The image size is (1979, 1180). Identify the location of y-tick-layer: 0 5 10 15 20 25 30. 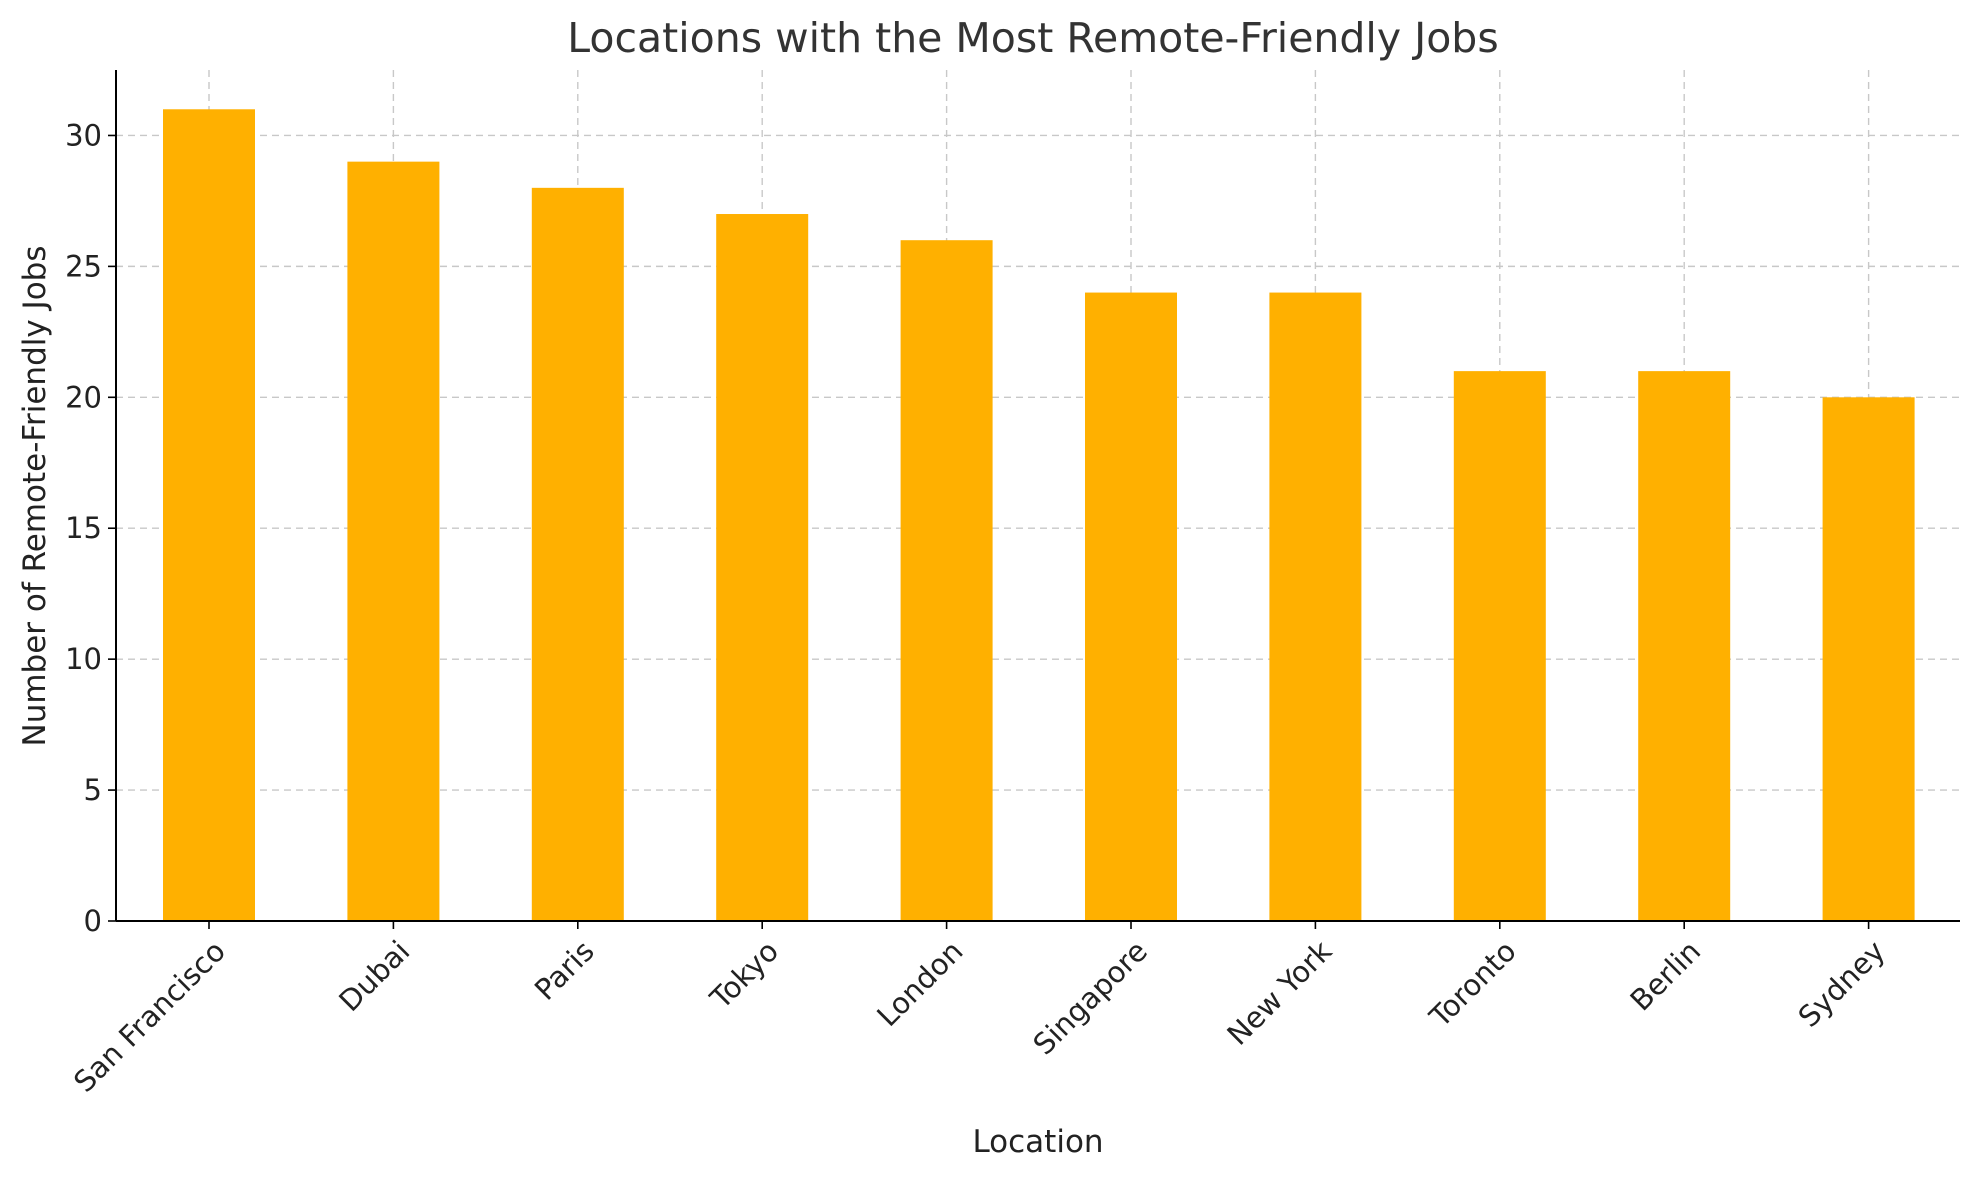
(90, 528).